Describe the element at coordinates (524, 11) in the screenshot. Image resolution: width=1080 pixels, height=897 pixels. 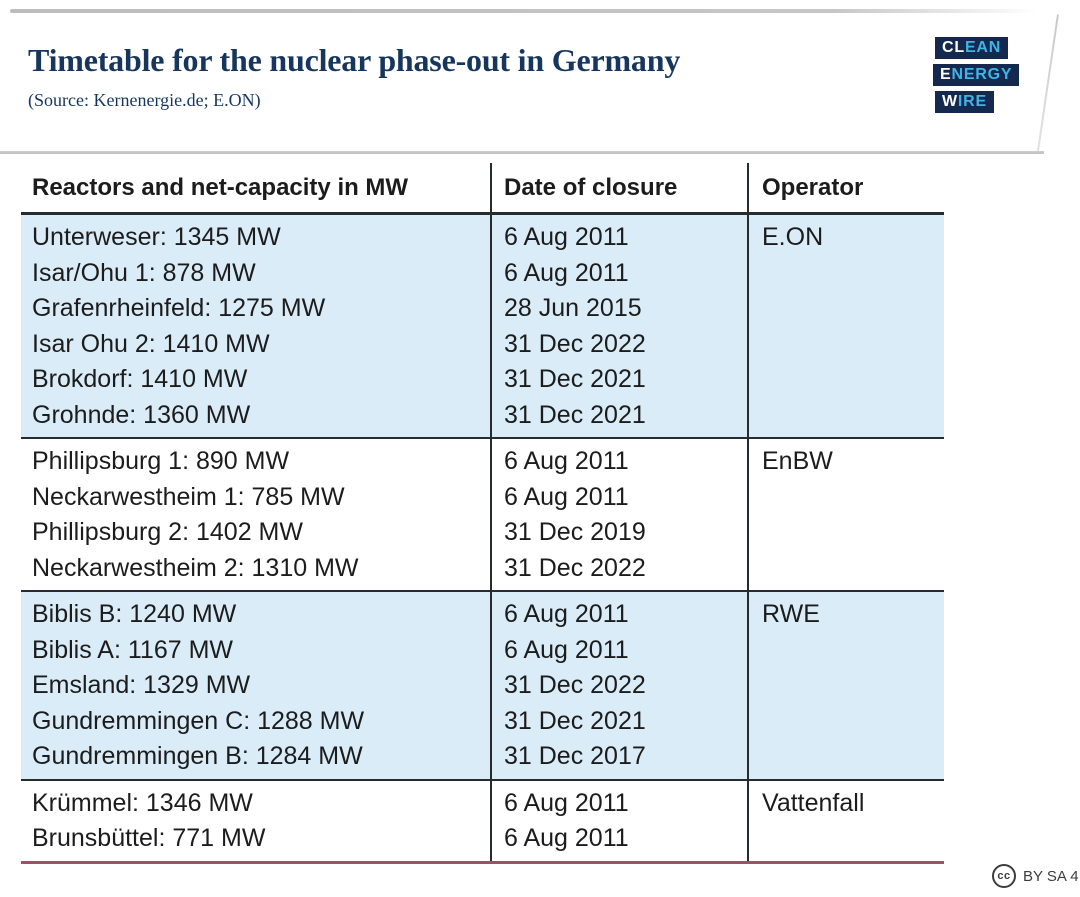
I see `page-edge-shadow` at that location.